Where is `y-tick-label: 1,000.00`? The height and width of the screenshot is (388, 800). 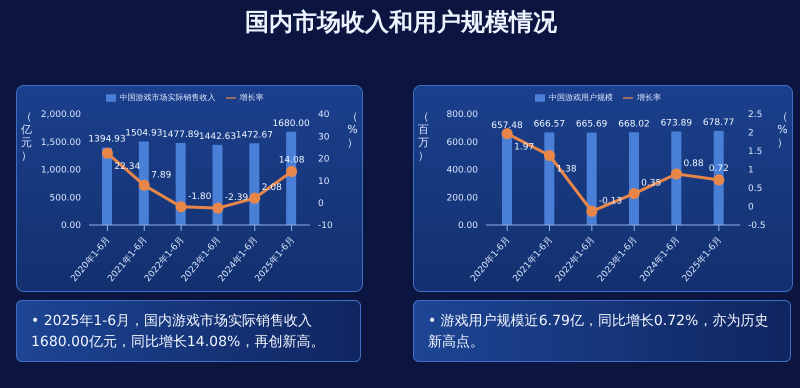
y-tick-label: 1,000.00 is located at coordinates (61, 171).